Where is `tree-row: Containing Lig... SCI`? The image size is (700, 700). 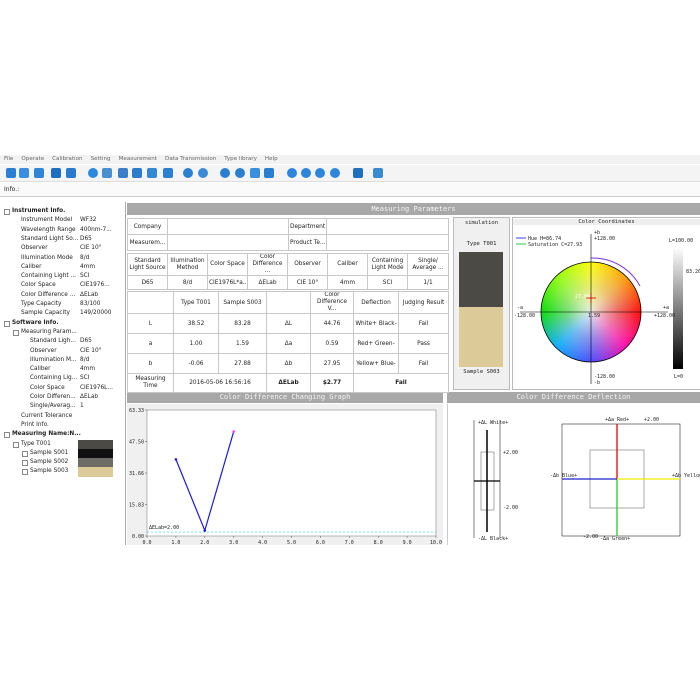 tree-row: Containing Lig... SCI is located at coordinates (62, 378).